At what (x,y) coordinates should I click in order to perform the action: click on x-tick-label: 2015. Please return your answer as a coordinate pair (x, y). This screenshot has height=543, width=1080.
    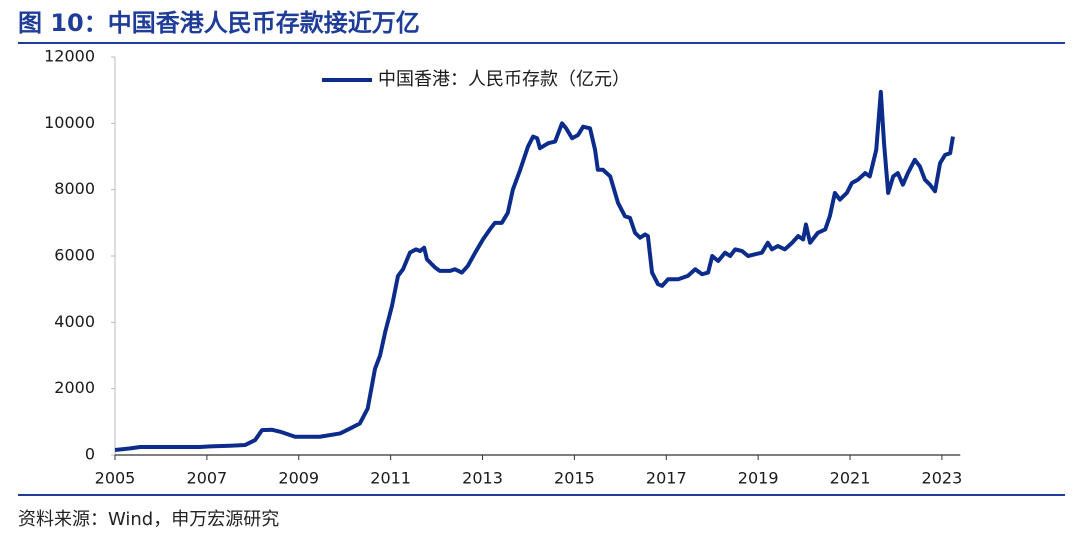
    Looking at the image, I should click on (574, 478).